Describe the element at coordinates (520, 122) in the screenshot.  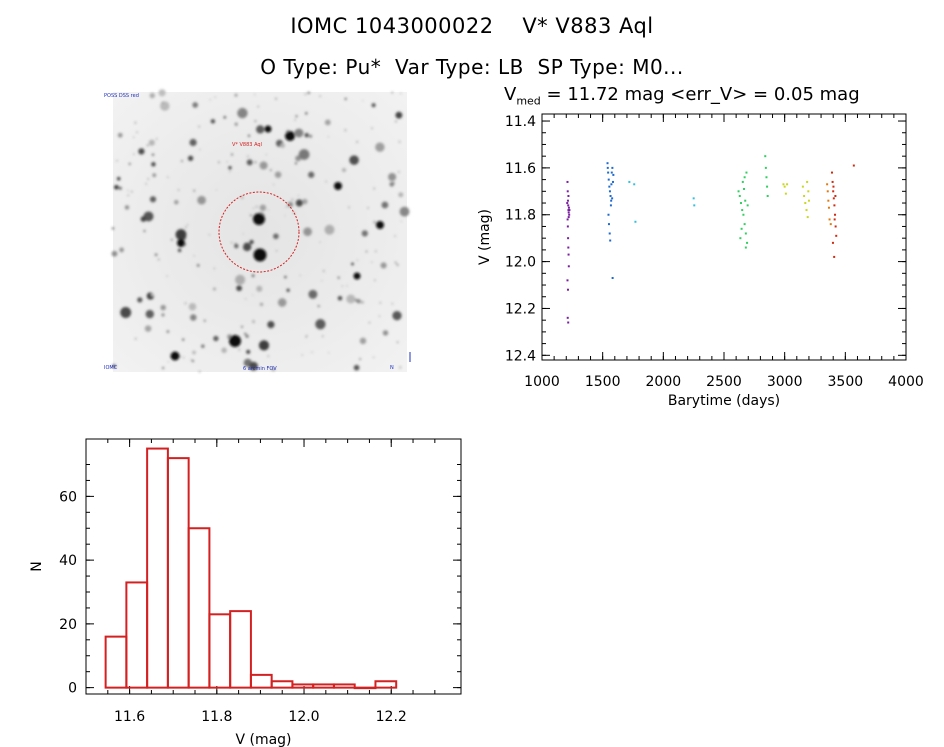
I see `lc-y-tick-label: 11.4` at that location.